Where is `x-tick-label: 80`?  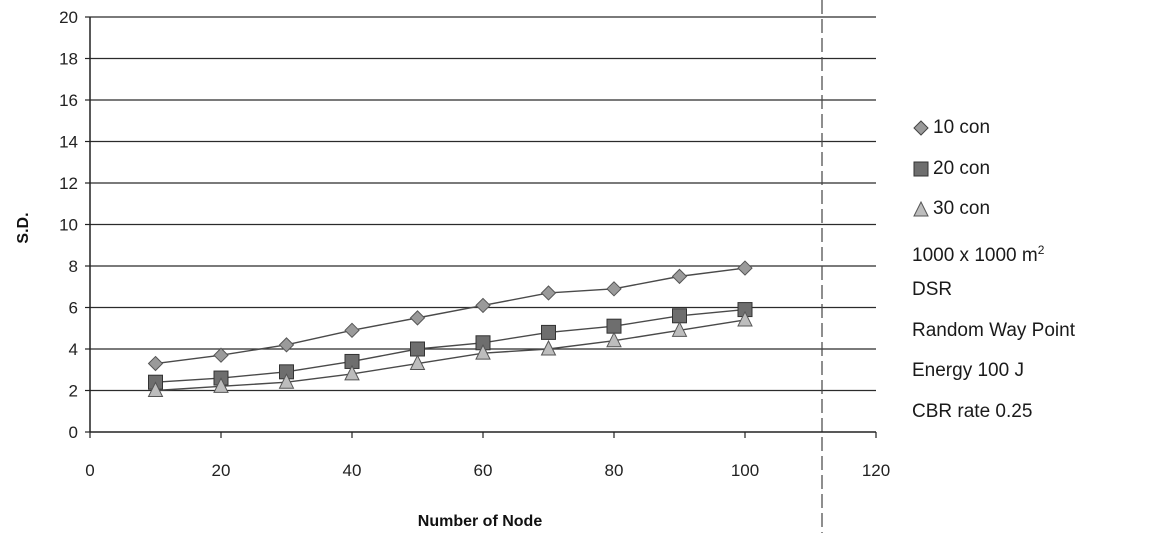
x-tick-label: 80 is located at coordinates (614, 470).